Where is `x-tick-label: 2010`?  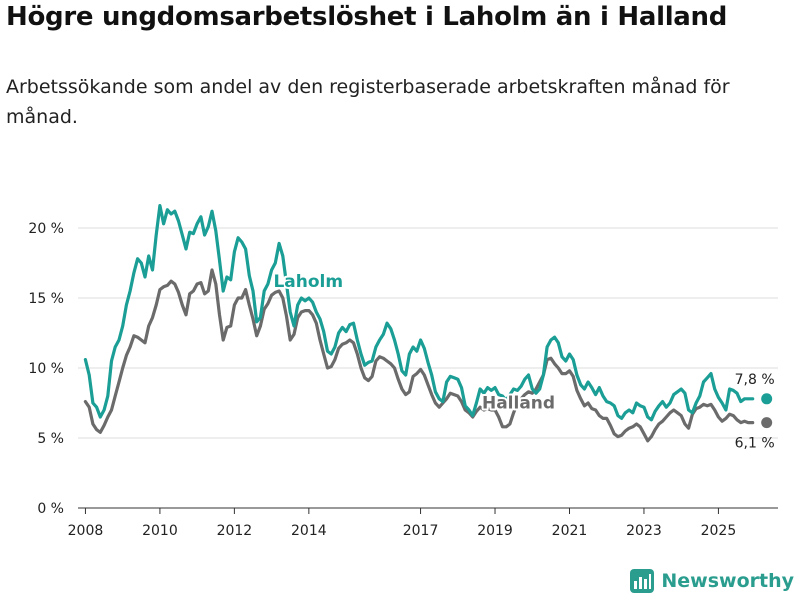 x-tick-label: 2010 is located at coordinates (160, 531).